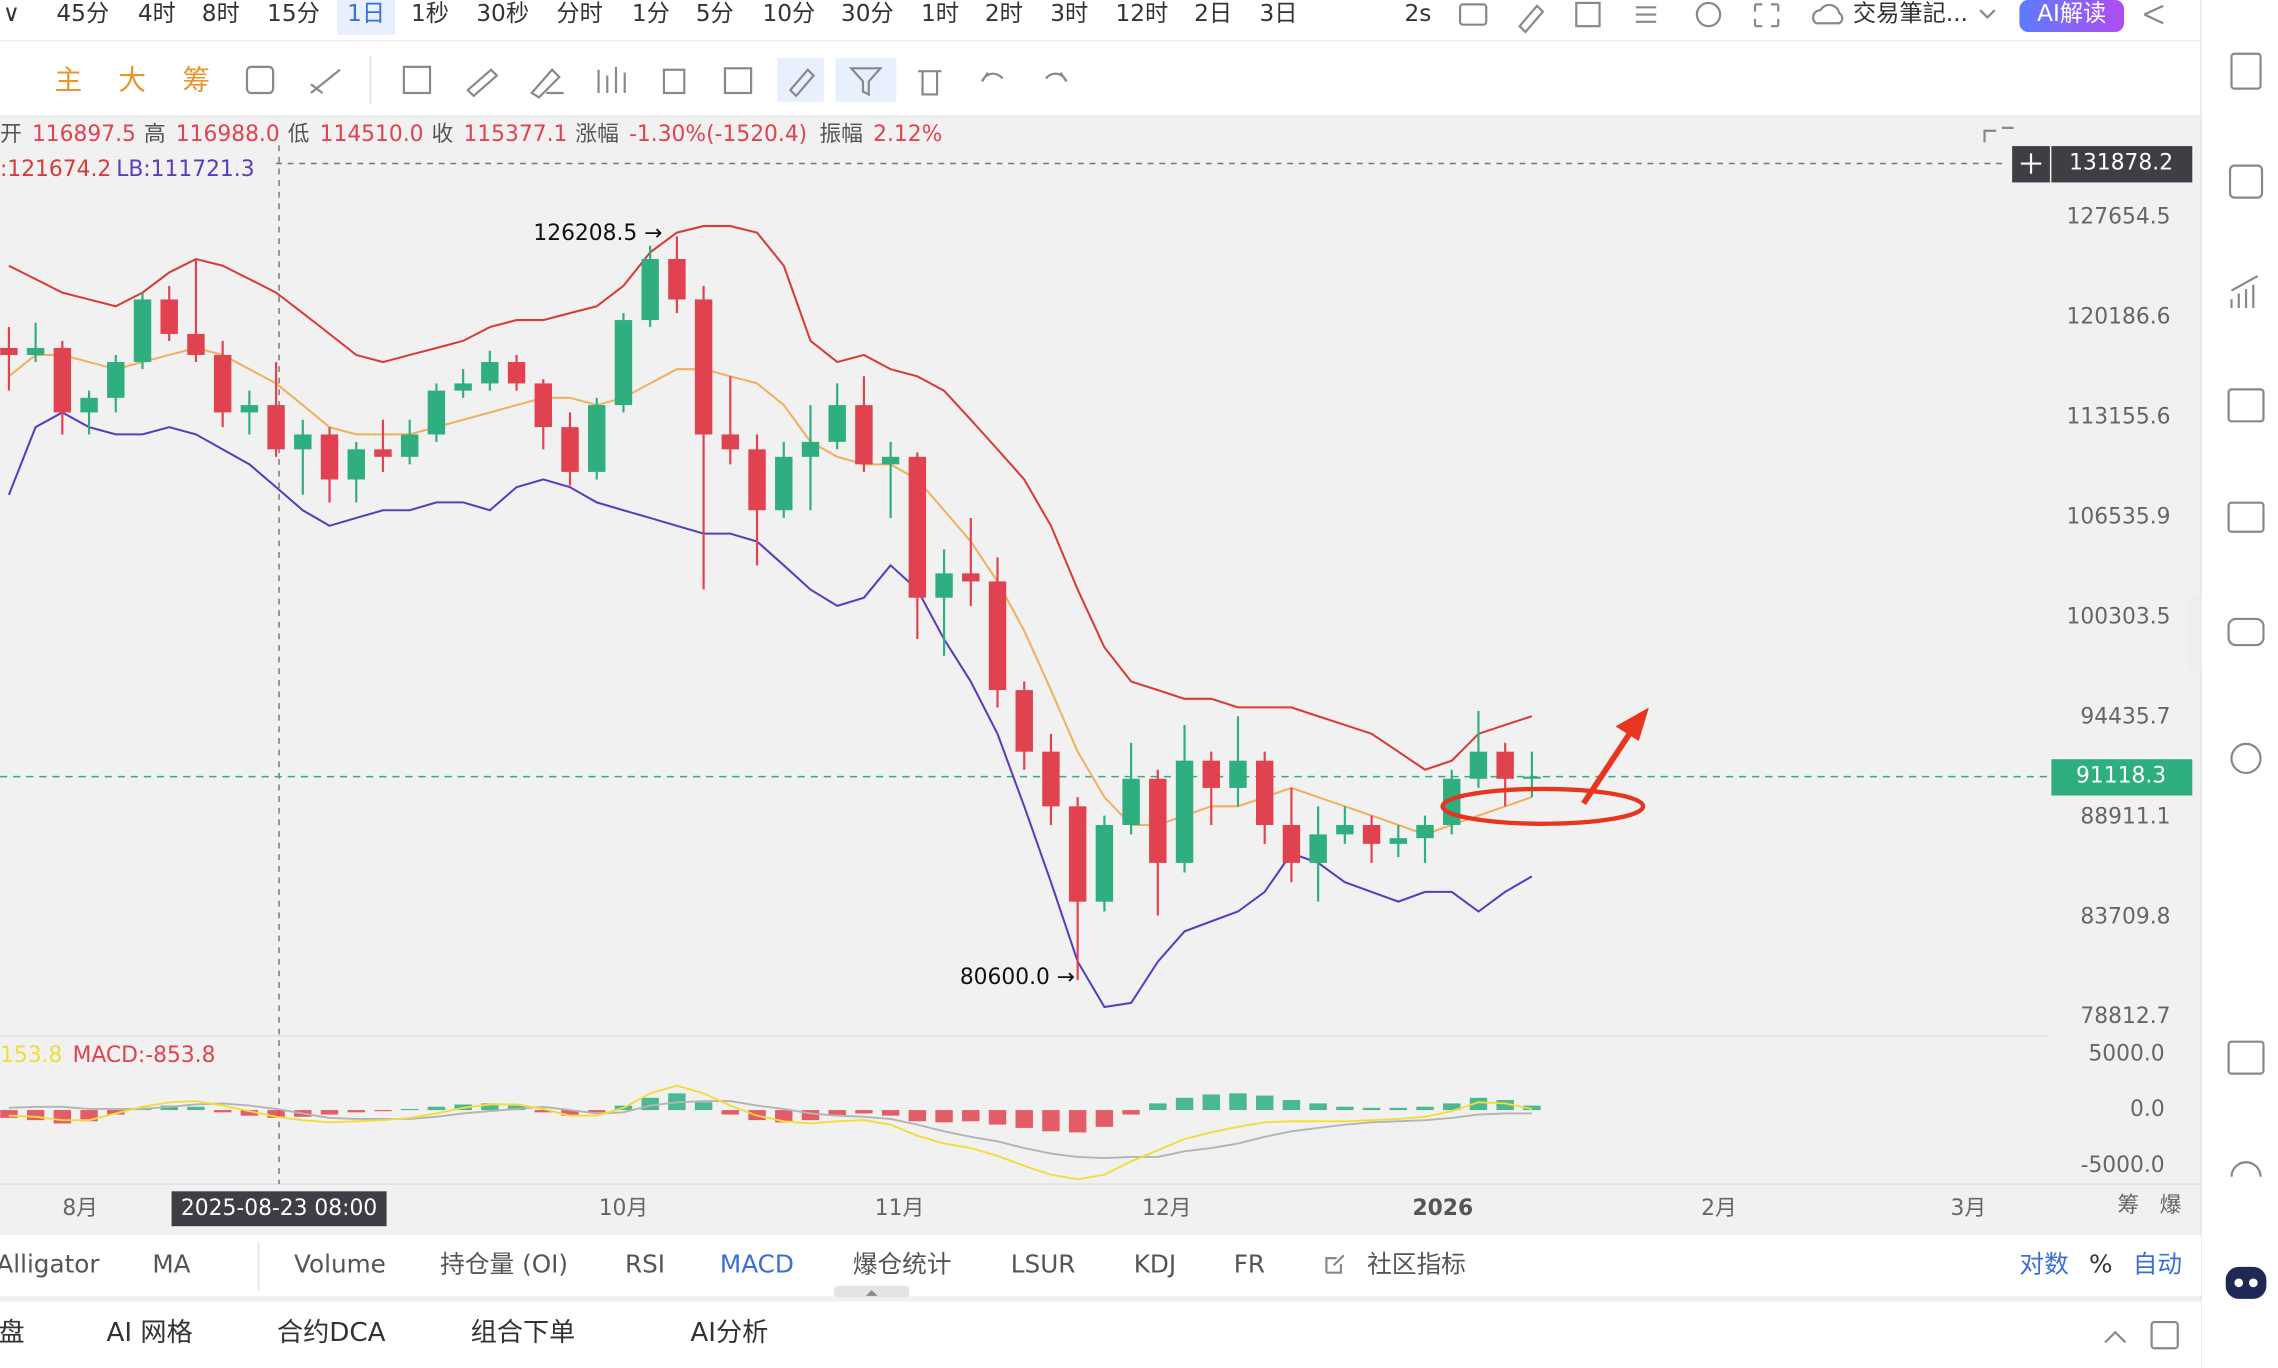 The height and width of the screenshot is (1368, 2278). I want to click on tool-chips: 筹, so click(196, 79).